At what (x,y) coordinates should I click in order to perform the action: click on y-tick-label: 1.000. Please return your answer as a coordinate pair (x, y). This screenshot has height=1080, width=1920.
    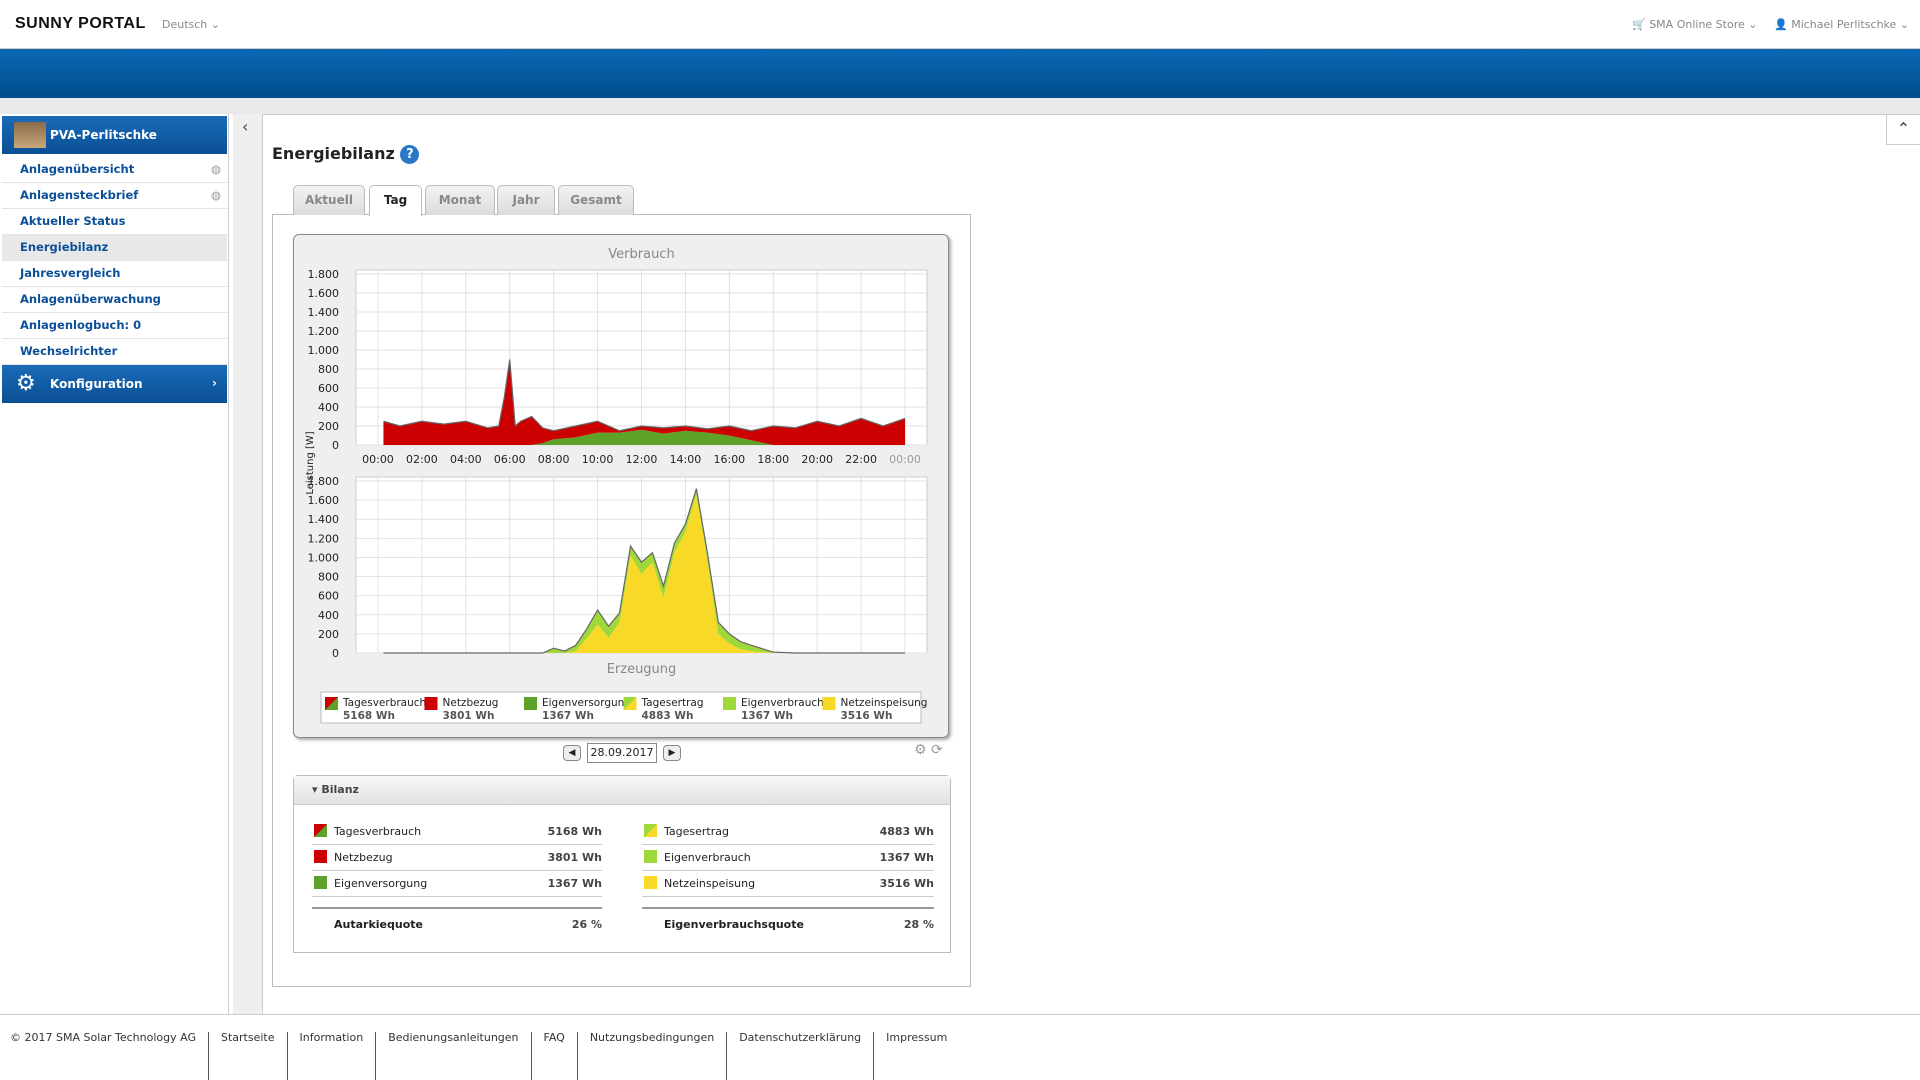
    Looking at the image, I should click on (324, 350).